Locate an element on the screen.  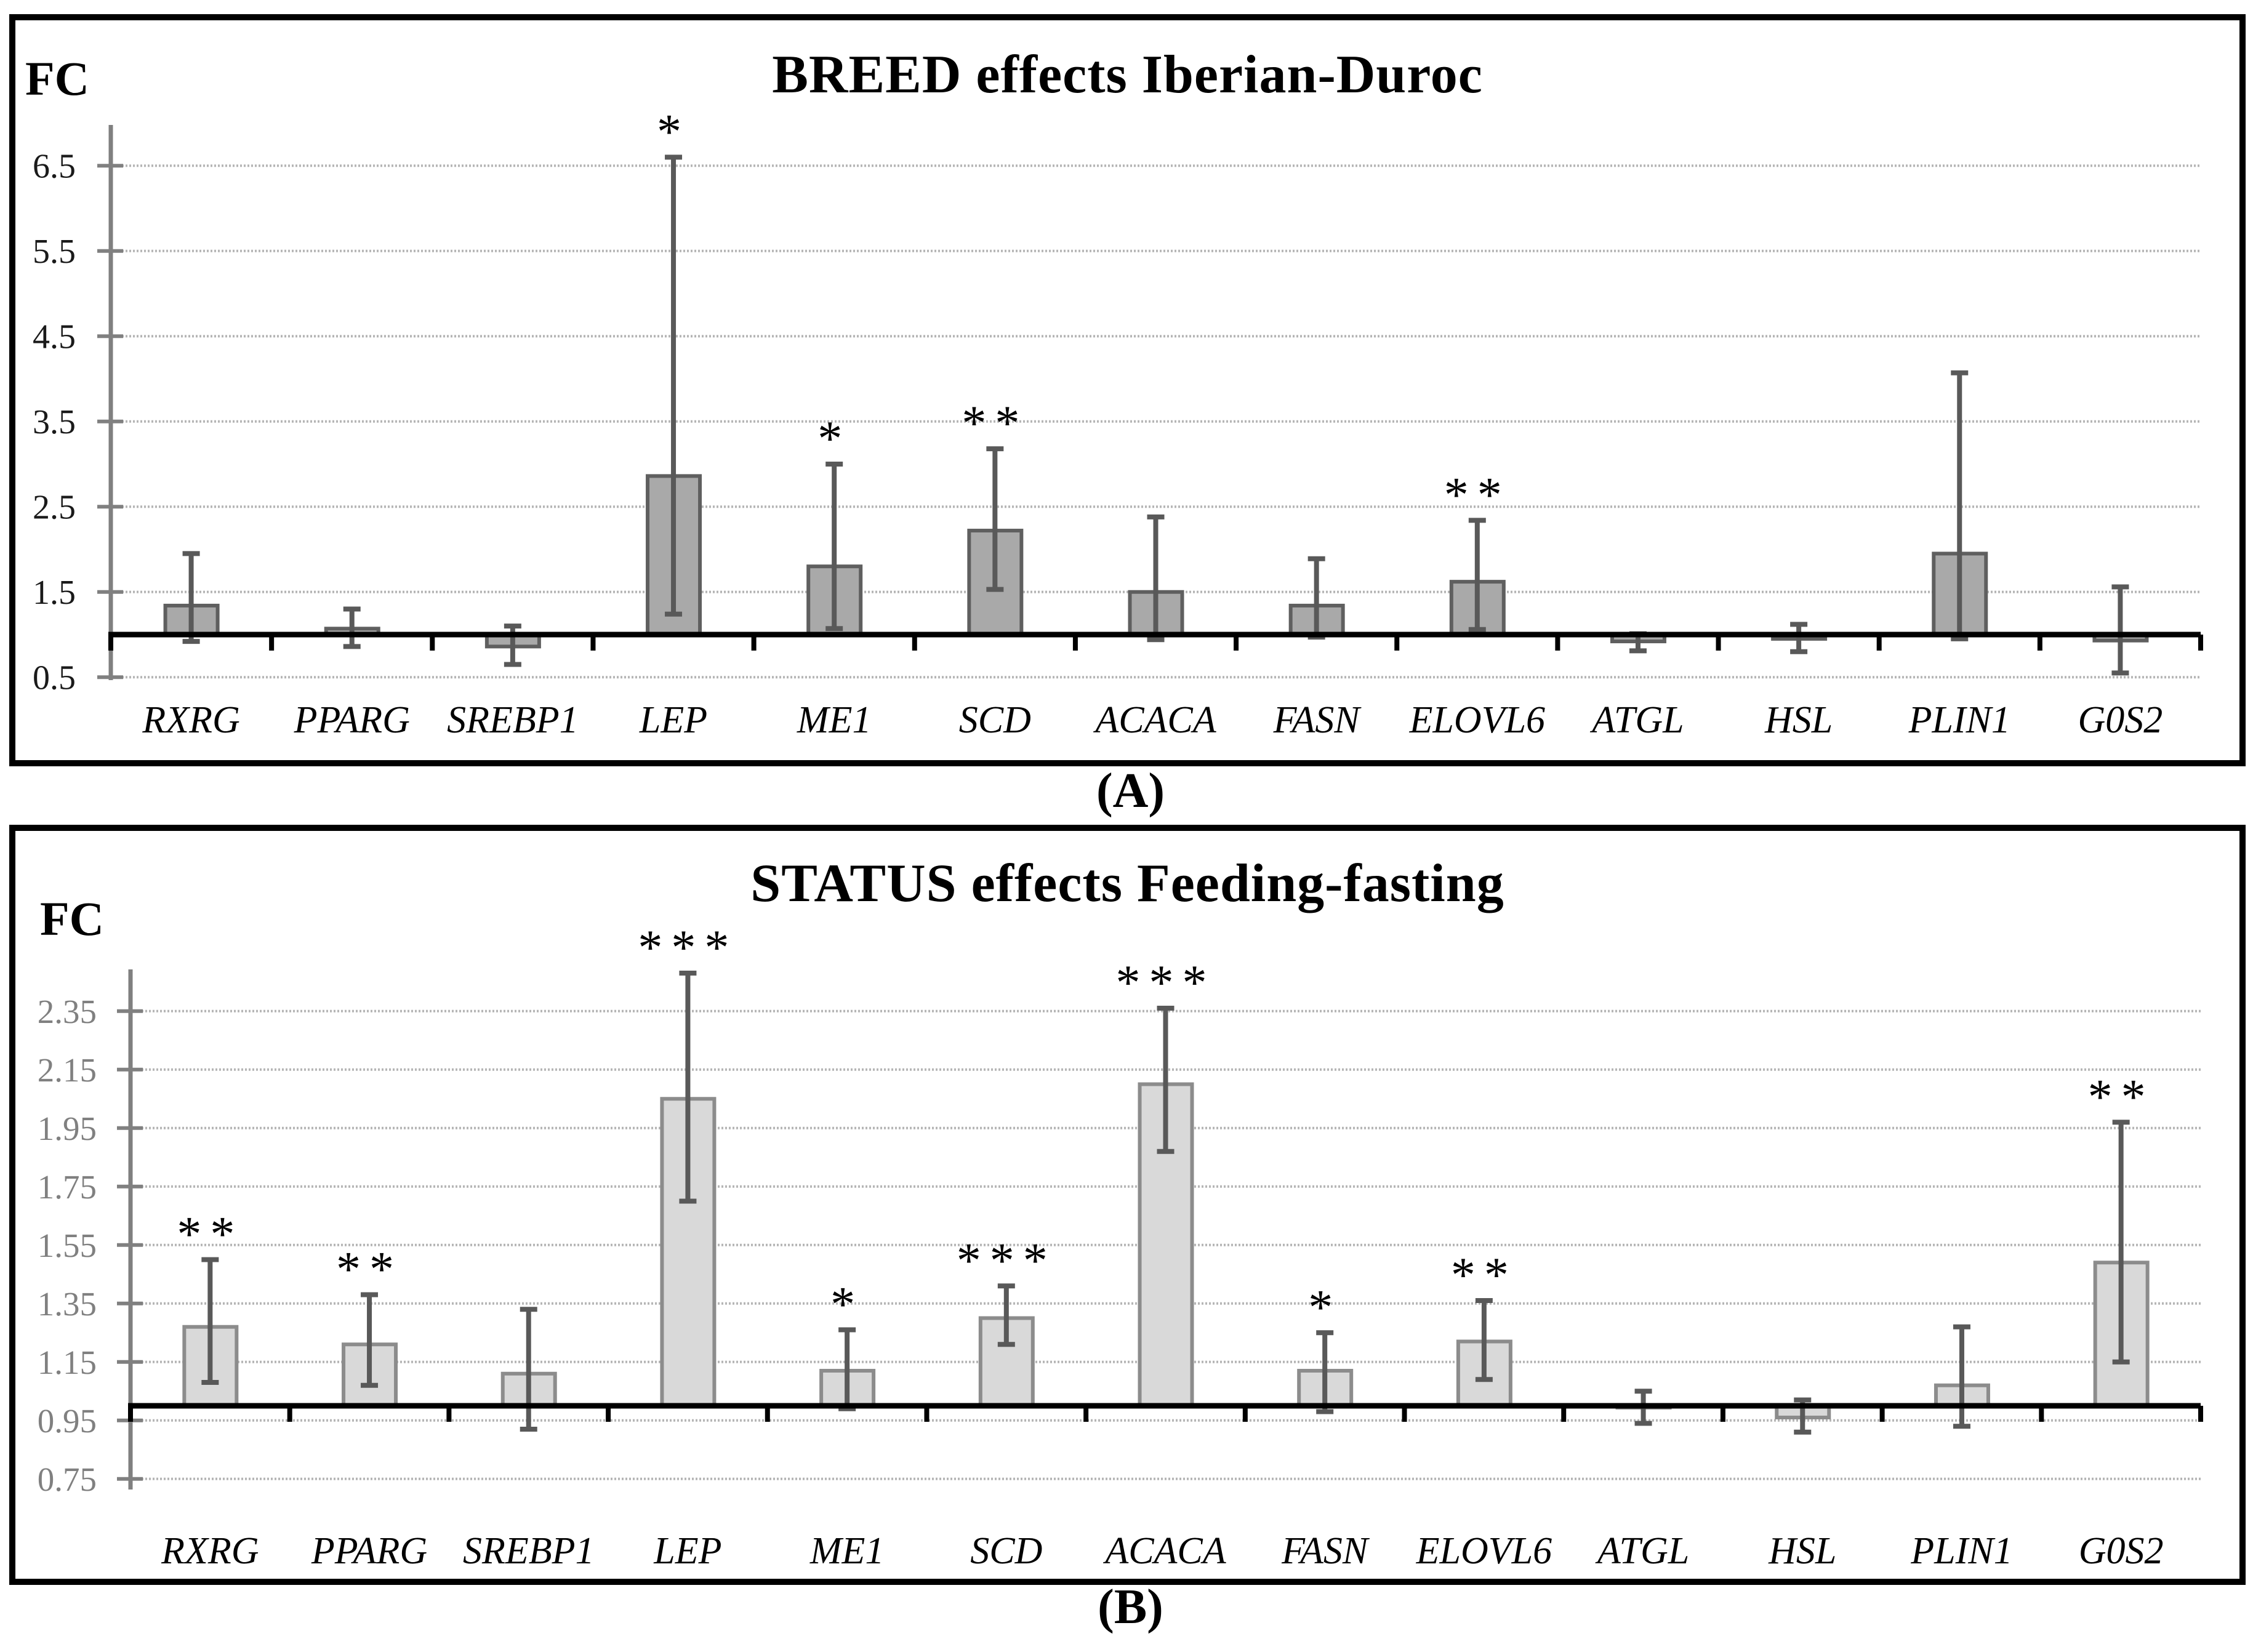
y-axis-title-b: FC is located at coordinates (72, 918).